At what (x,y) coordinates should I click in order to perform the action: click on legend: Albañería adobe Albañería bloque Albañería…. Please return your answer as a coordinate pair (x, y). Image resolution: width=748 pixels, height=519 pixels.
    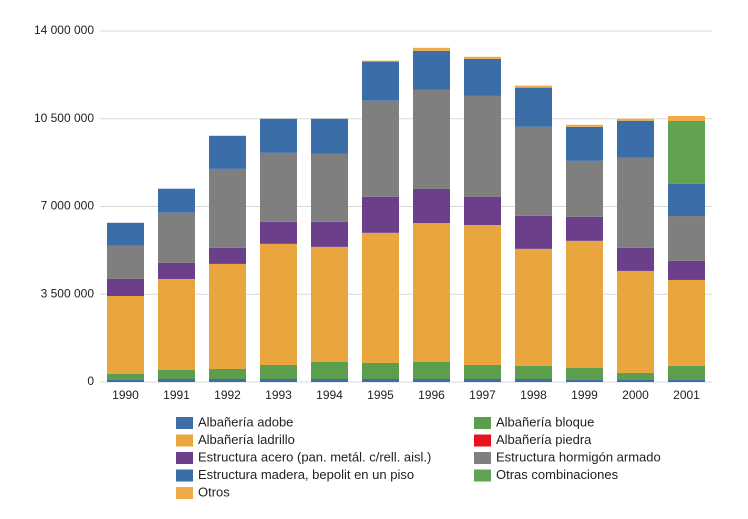
    Looking at the image, I should click on (418, 456).